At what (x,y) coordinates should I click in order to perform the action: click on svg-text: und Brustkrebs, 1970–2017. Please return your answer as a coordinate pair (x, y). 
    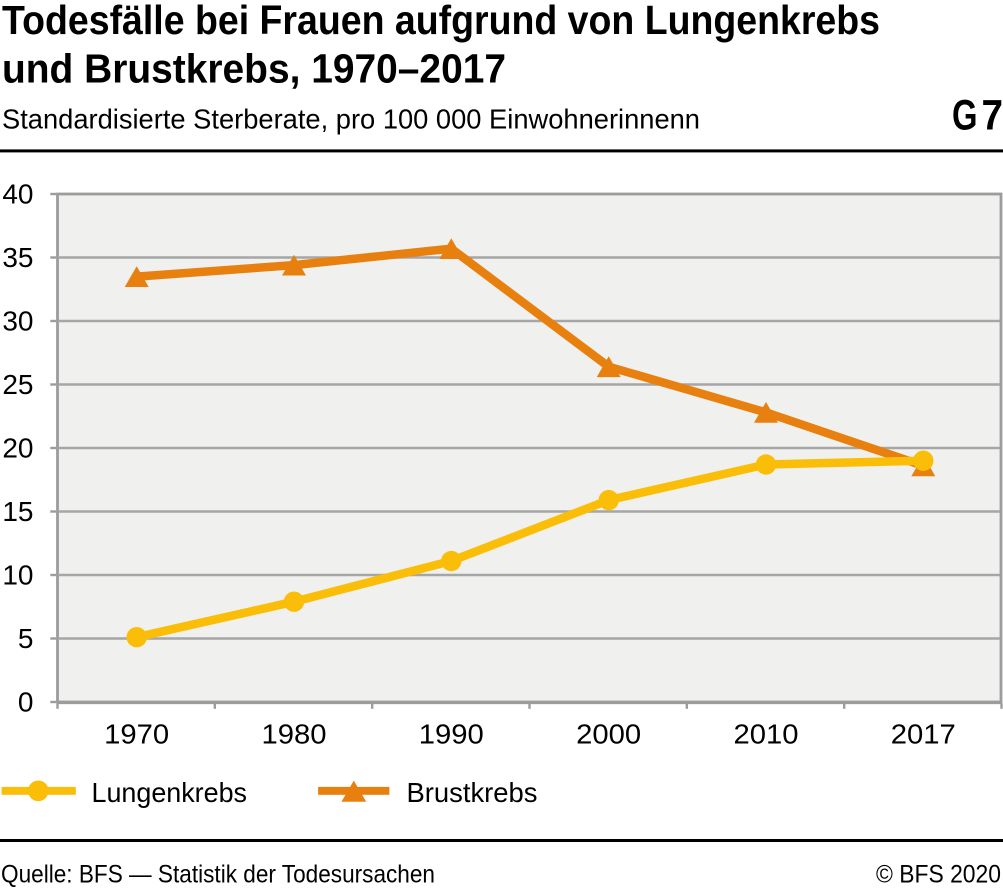
    Looking at the image, I should click on (254, 68).